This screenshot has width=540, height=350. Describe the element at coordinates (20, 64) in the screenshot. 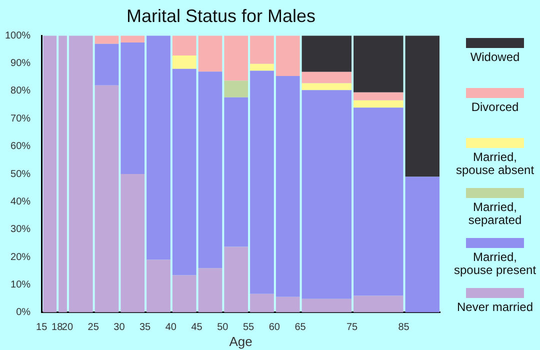

I see `y-tick-label: 90%` at that location.